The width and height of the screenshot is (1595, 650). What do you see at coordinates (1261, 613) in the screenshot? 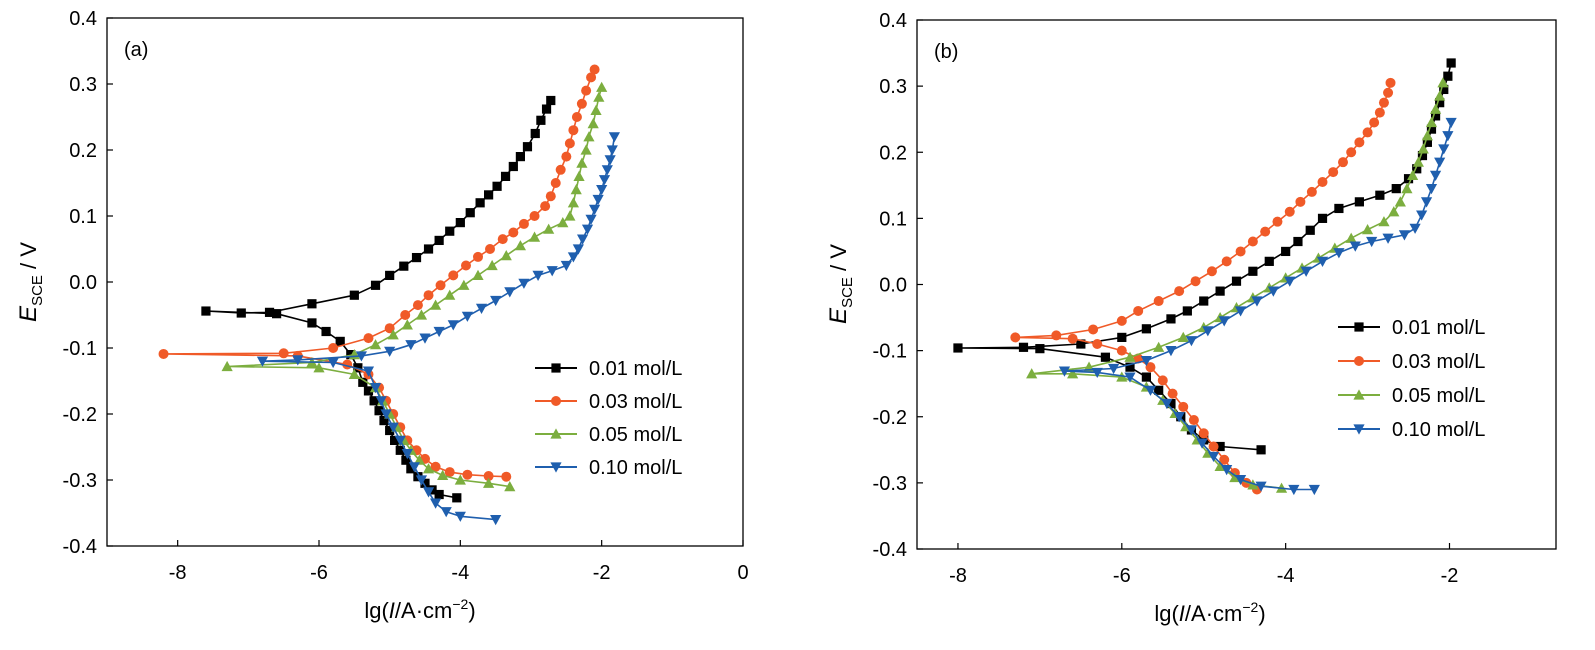
I see `x-axis-title-close: )` at bounding box center [1261, 613].